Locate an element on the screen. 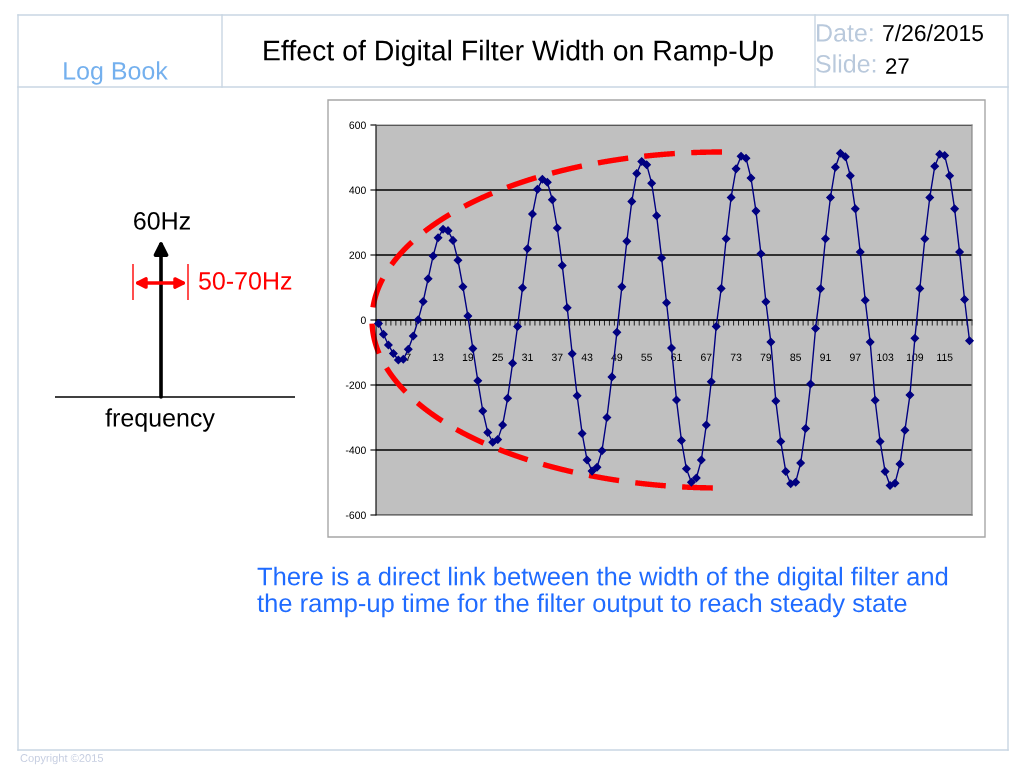  y-tick-label: -600 is located at coordinates (355, 515).